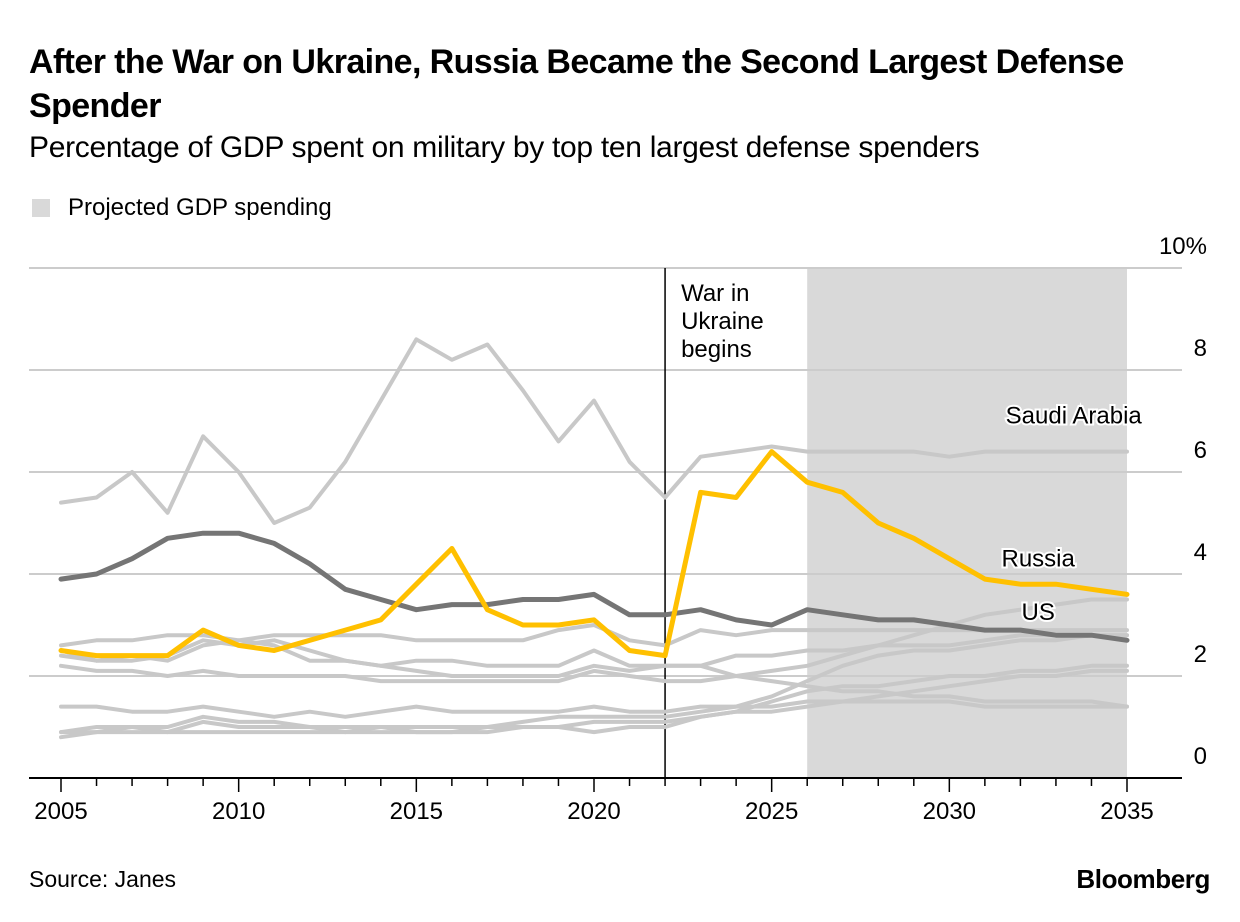 This screenshot has width=1240, height=922. Describe the element at coordinates (594, 586) in the screenshot. I see `series-line-us` at that location.